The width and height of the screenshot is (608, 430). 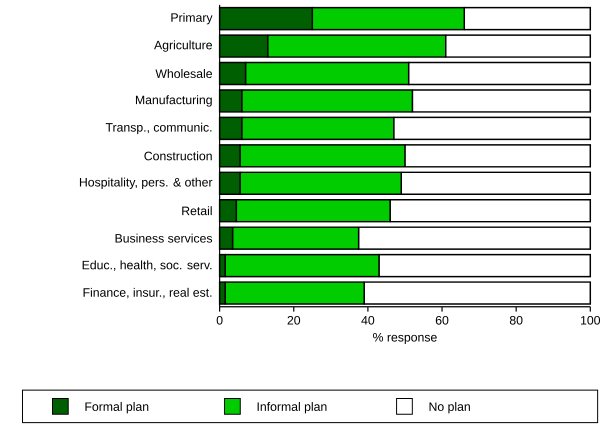 I want to click on x-tick-label: 80, so click(x=516, y=320).